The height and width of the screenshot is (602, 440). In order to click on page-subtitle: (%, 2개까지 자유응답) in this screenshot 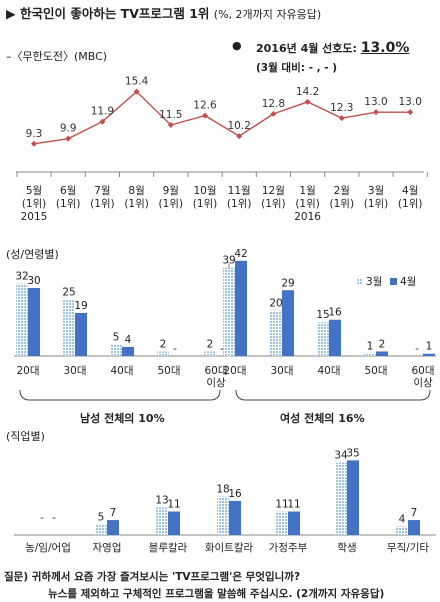, I will do `click(267, 14)`.